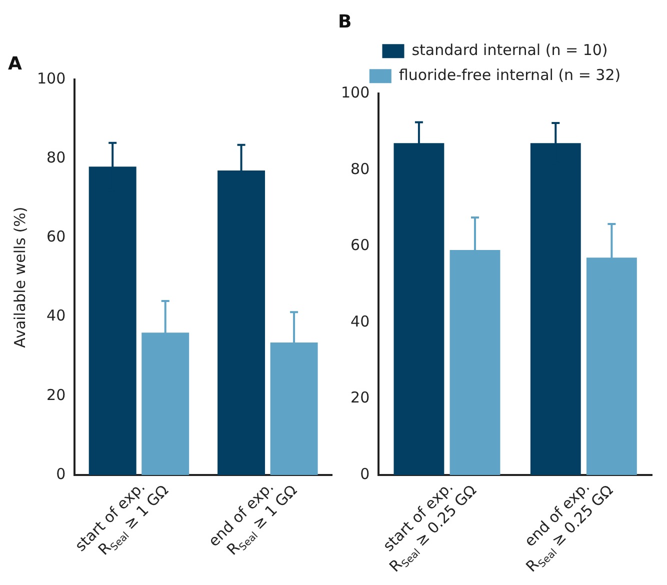  Describe the element at coordinates (509, 75) in the screenshot. I see `legend-label: fluoride-free internal (n = 32)` at that location.